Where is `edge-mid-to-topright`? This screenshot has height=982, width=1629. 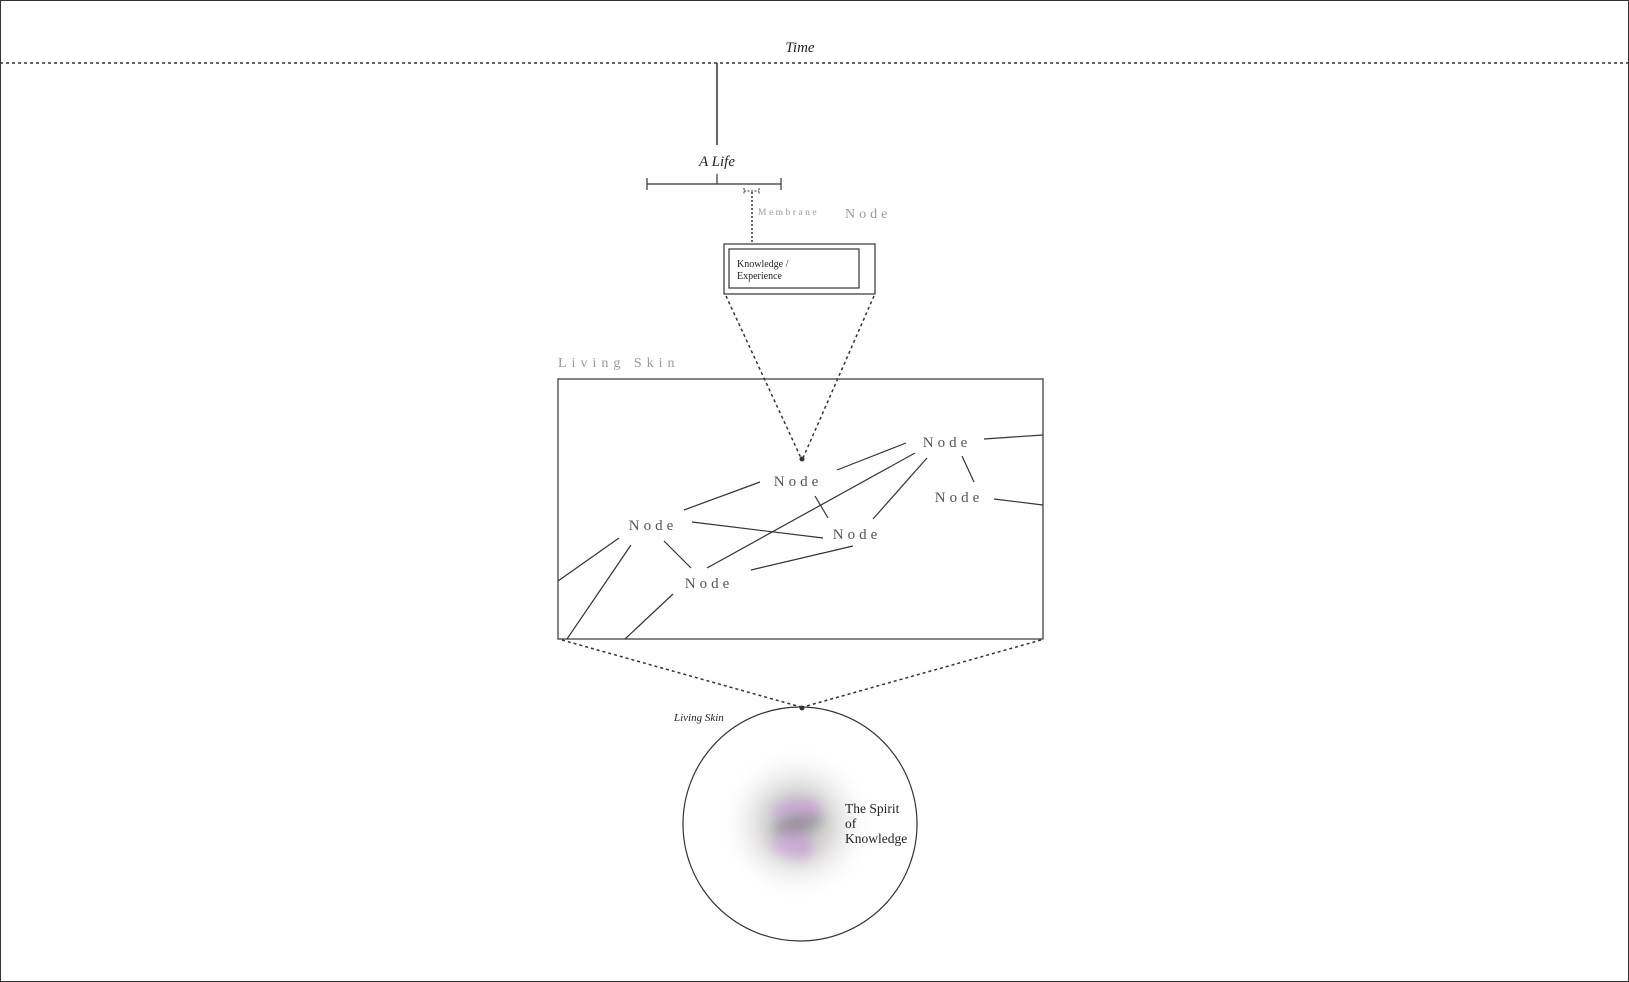
edge-mid-to-topright is located at coordinates (900, 488).